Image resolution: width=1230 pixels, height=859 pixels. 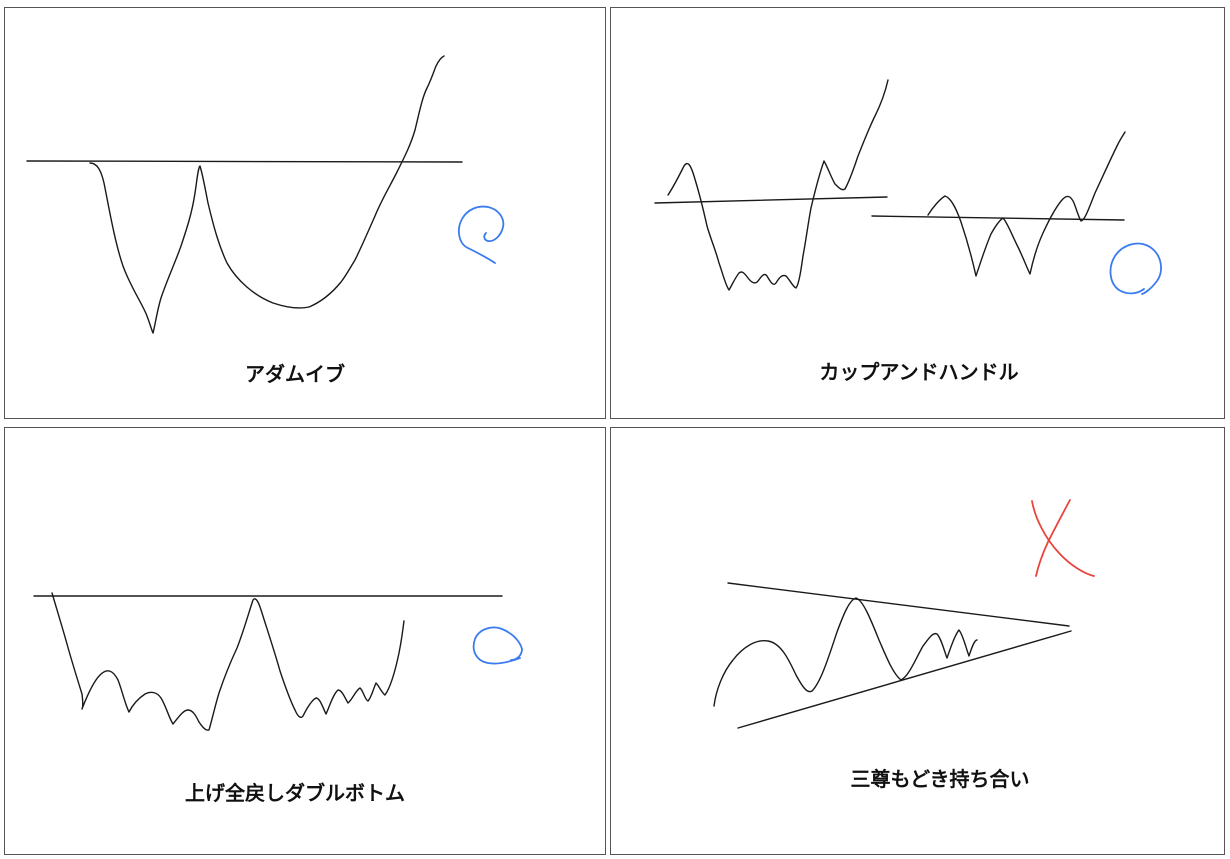 What do you see at coordinates (908, 187) in the screenshot?
I see `cup-and-handle-sketch` at bounding box center [908, 187].